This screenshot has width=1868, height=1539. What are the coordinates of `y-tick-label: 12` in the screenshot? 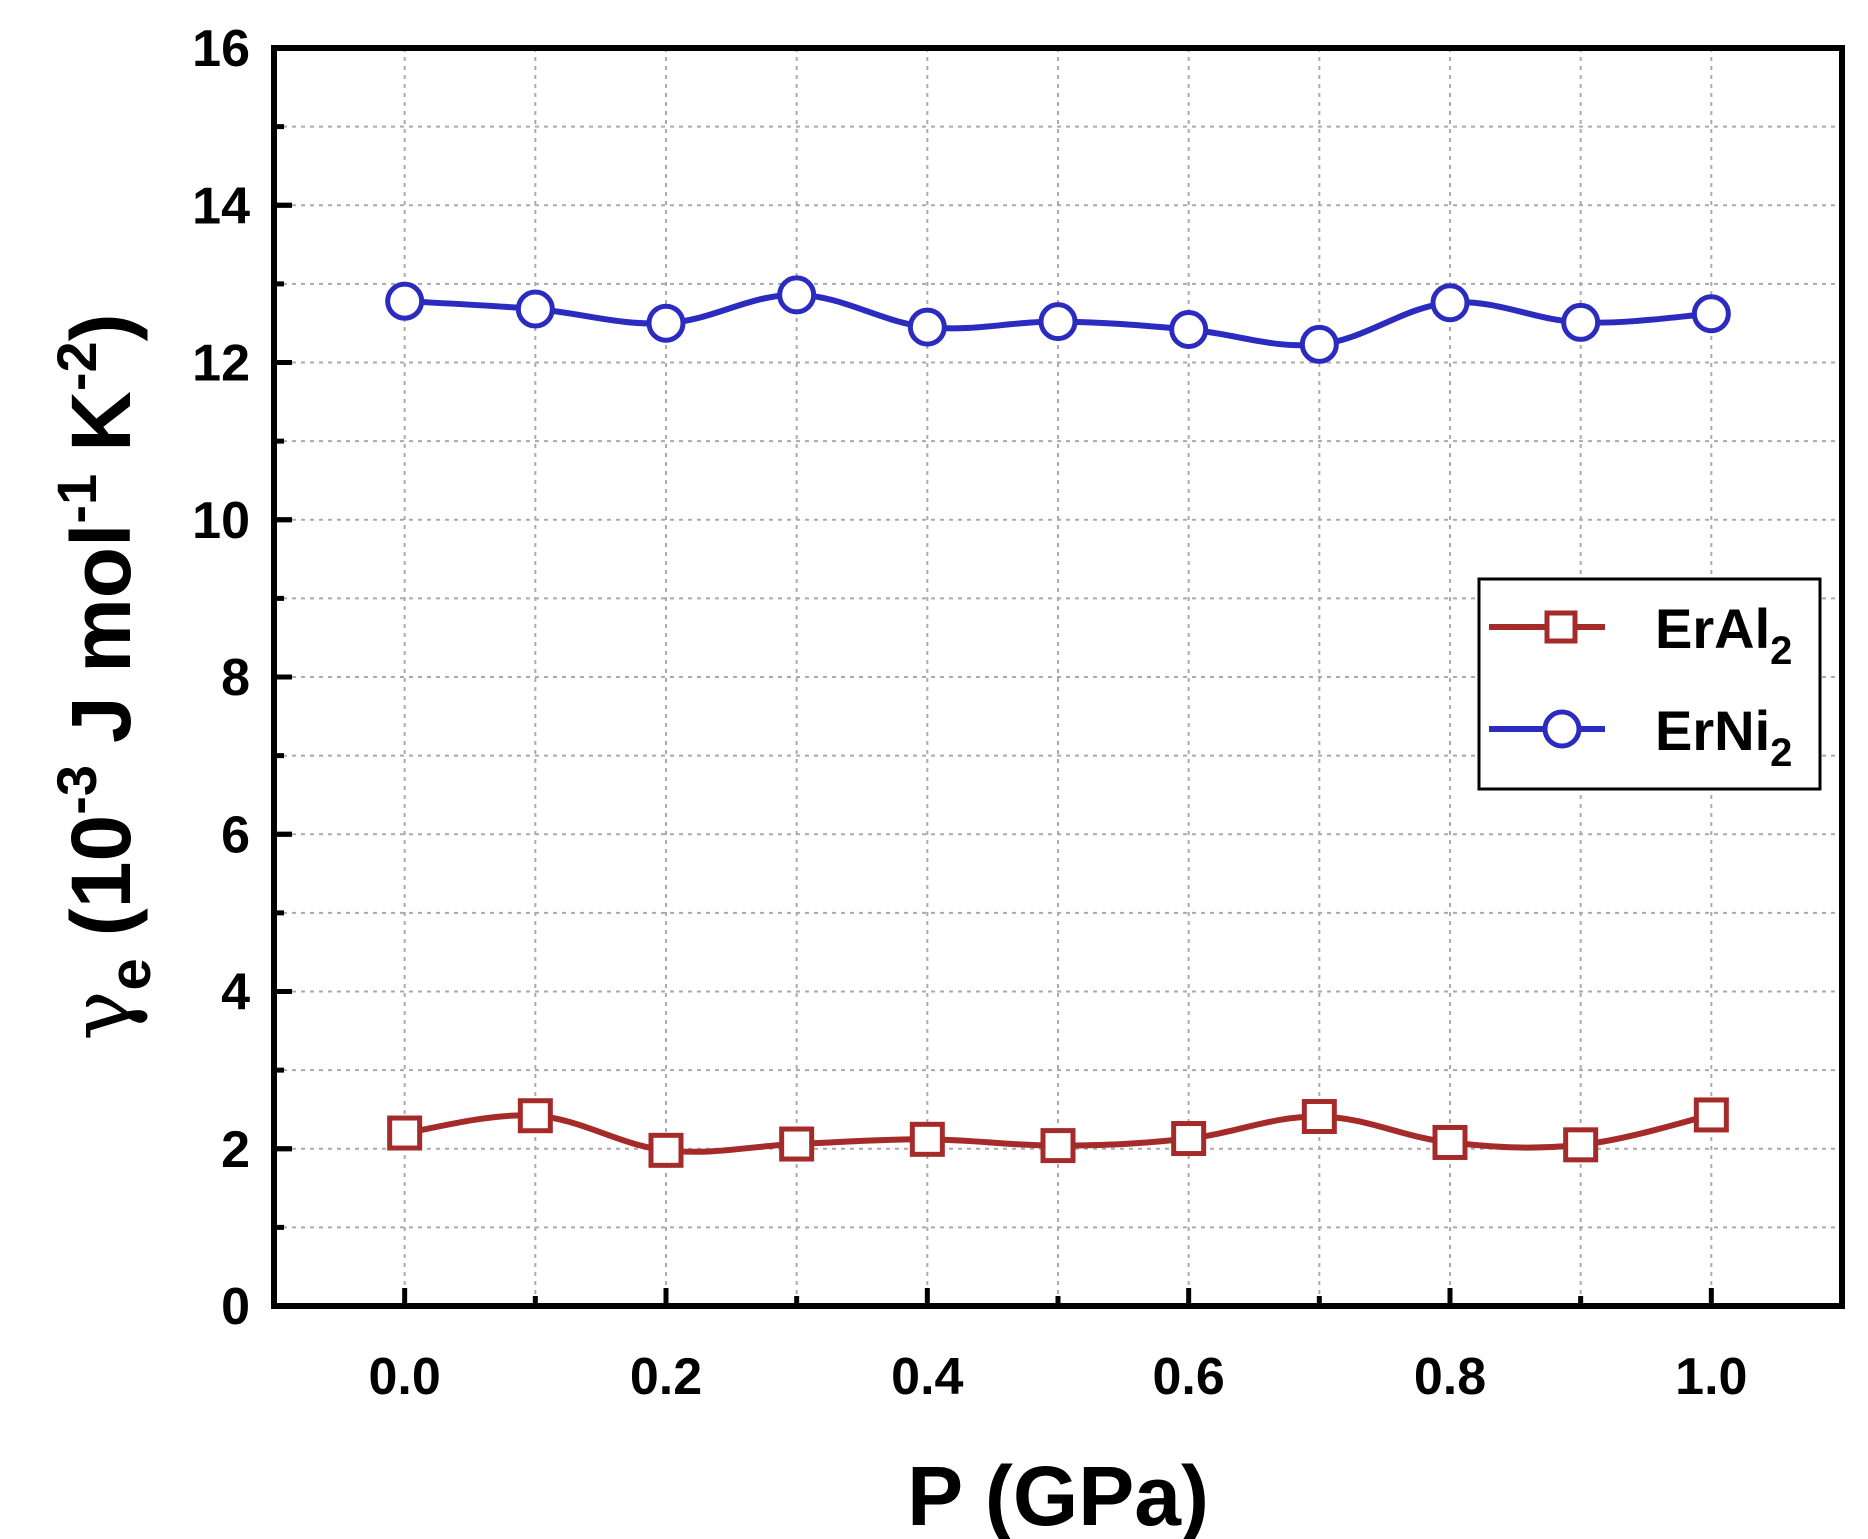 It's located at (221, 364).